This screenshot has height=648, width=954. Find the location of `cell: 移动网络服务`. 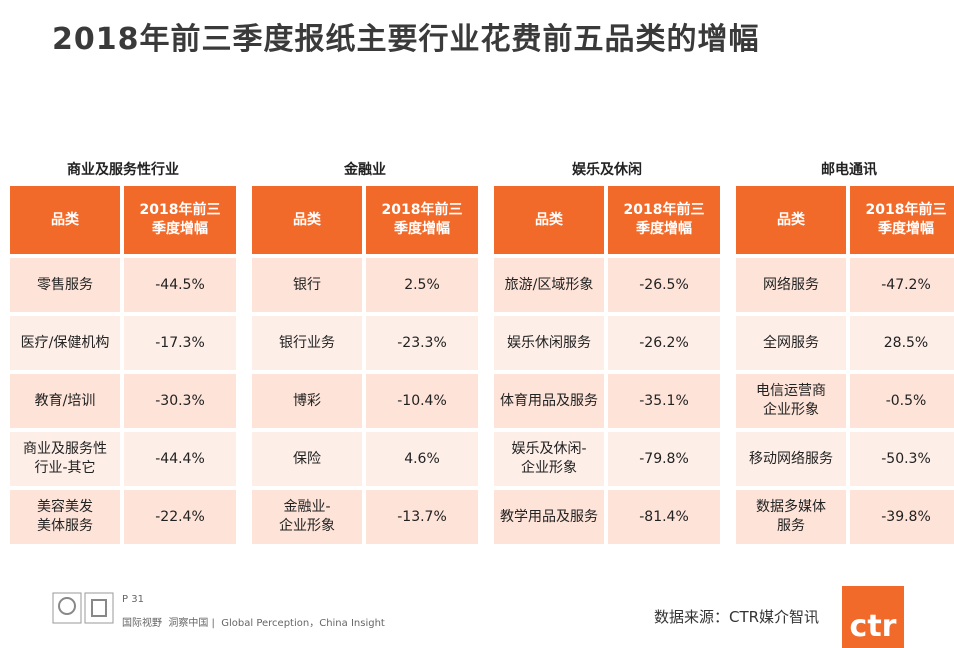

cell: 移动网络服务 is located at coordinates (791, 459).